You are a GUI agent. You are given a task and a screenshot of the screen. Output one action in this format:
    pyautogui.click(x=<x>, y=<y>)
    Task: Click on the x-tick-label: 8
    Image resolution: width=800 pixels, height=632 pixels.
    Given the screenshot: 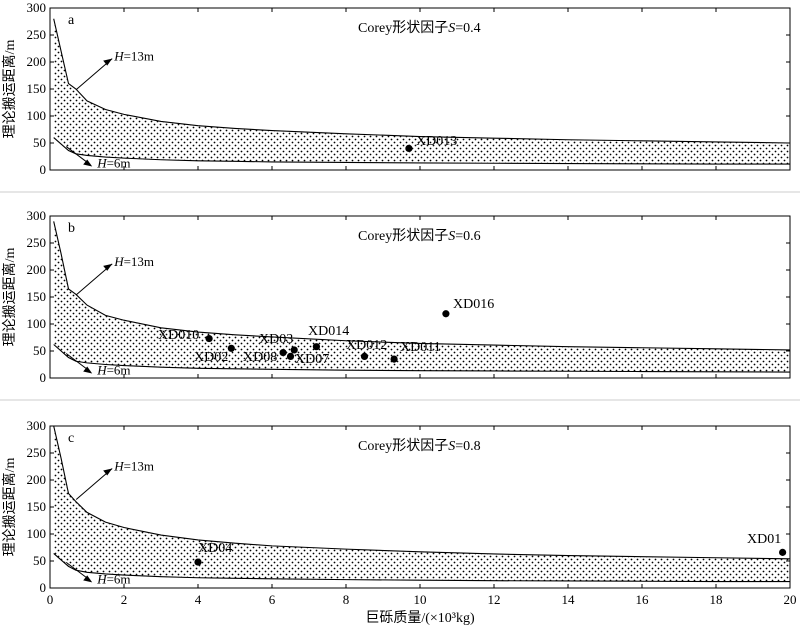 What is the action you would take?
    pyautogui.click(x=346, y=599)
    